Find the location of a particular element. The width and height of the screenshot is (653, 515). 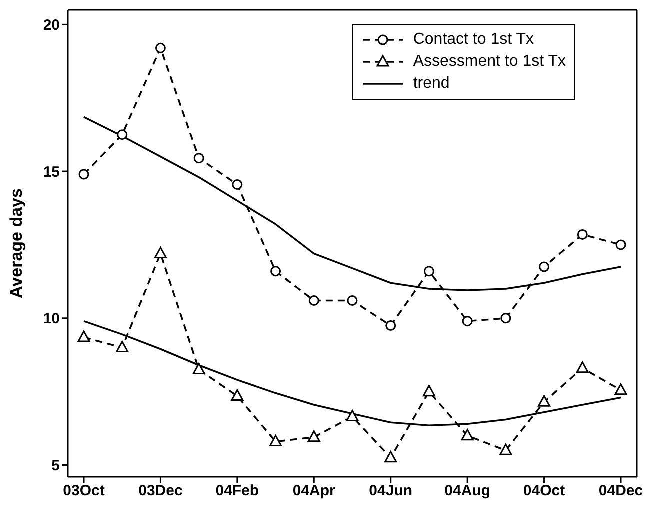

x-tick-label: 04Feb is located at coordinates (238, 491).